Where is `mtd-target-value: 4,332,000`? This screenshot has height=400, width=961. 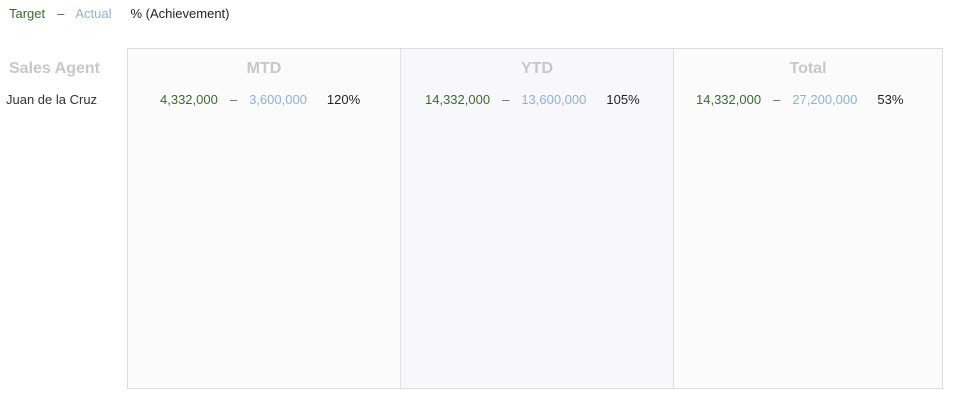 mtd-target-value: 4,332,000 is located at coordinates (189, 99).